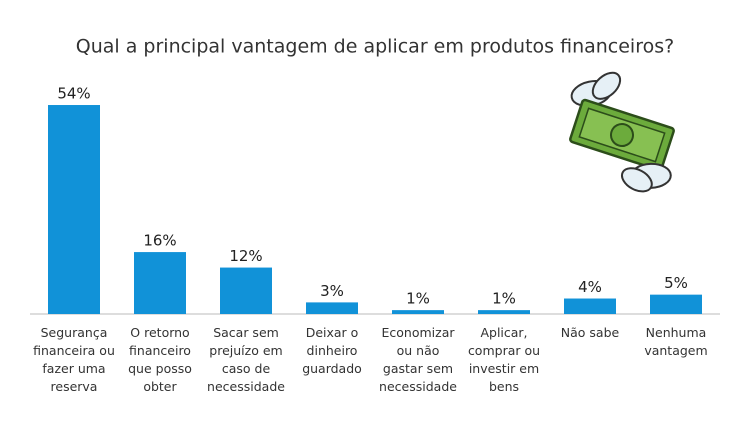 The height and width of the screenshot is (422, 750). What do you see at coordinates (418, 359) in the screenshot?
I see `category-label: Economizar ou não gastar sem necessidade` at bounding box center [418, 359].